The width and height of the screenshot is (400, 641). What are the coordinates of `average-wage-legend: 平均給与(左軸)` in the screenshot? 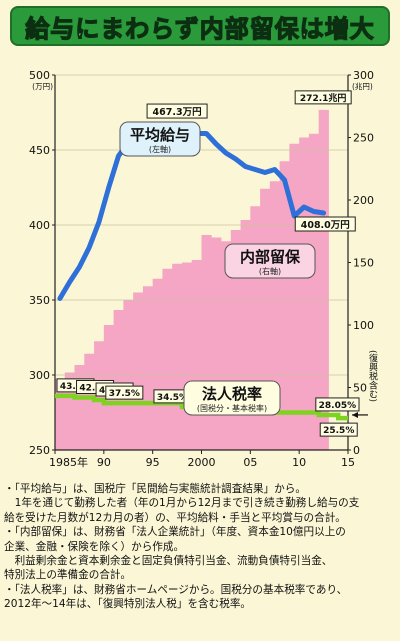 It's located at (160, 139).